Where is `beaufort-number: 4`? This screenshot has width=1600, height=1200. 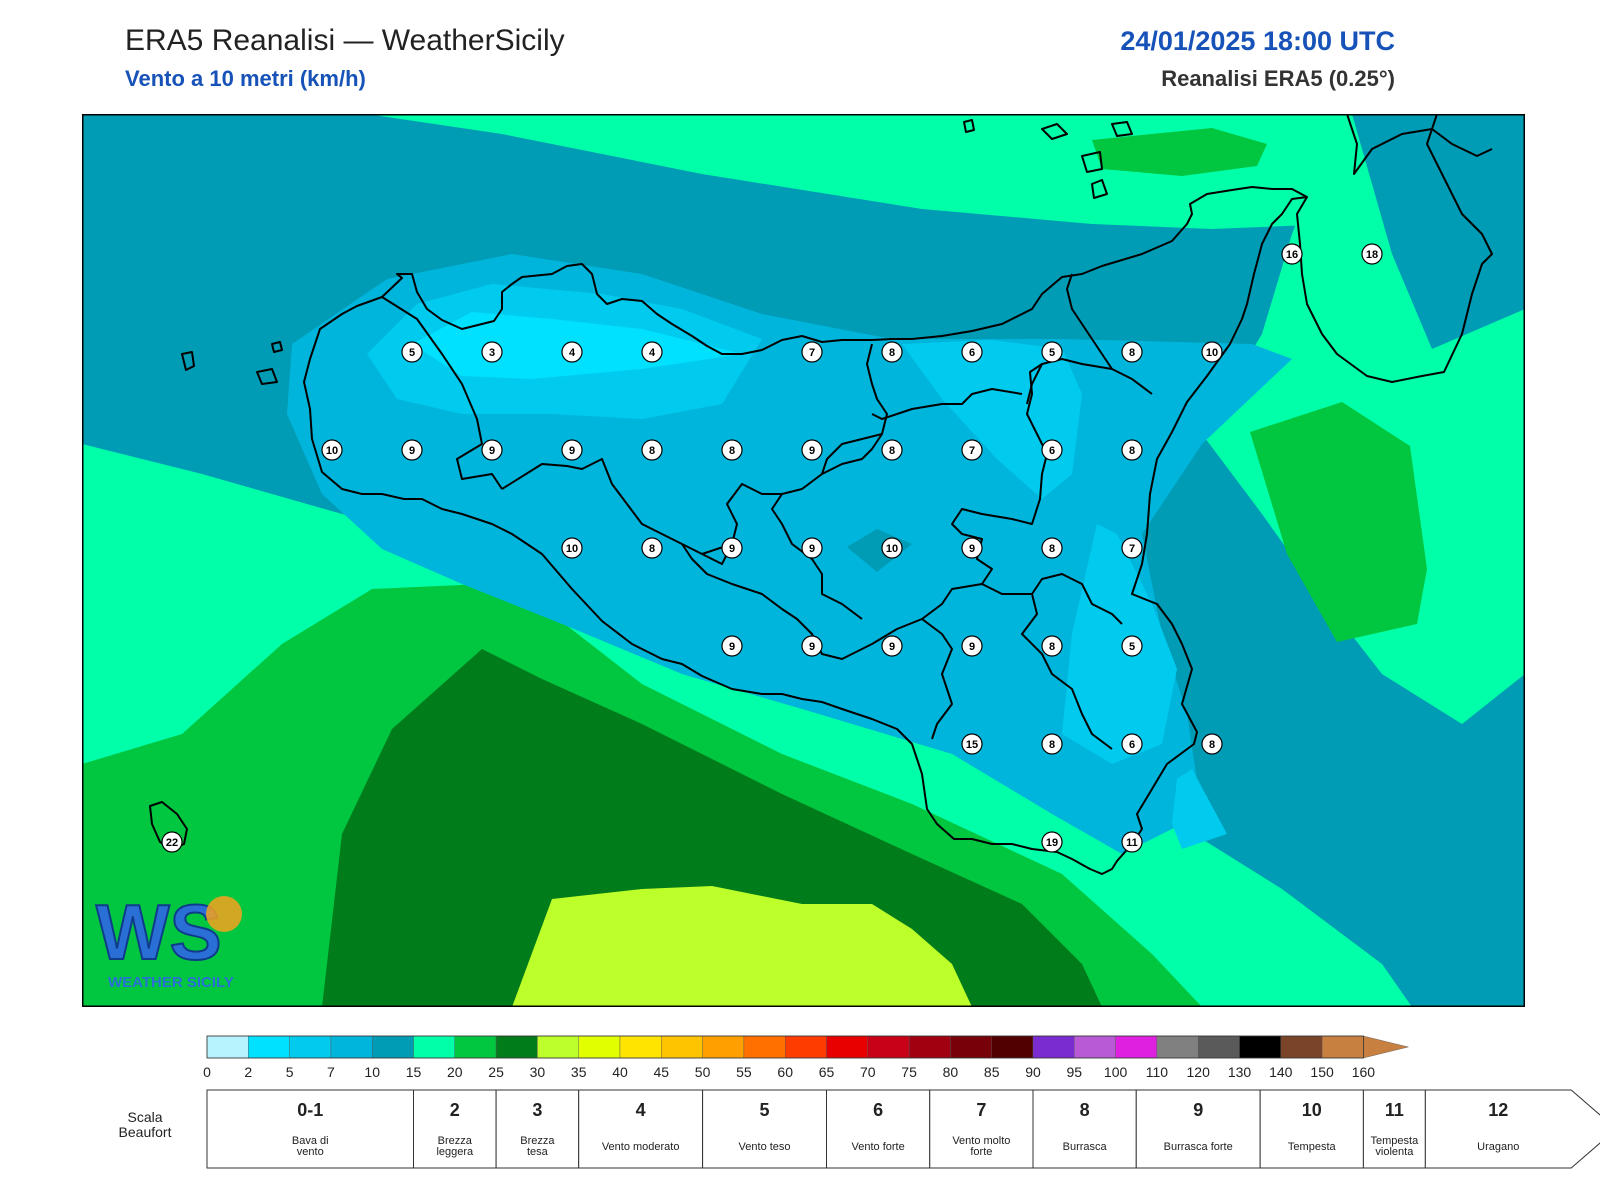 beaufort-number: 4 is located at coordinates (641, 1110).